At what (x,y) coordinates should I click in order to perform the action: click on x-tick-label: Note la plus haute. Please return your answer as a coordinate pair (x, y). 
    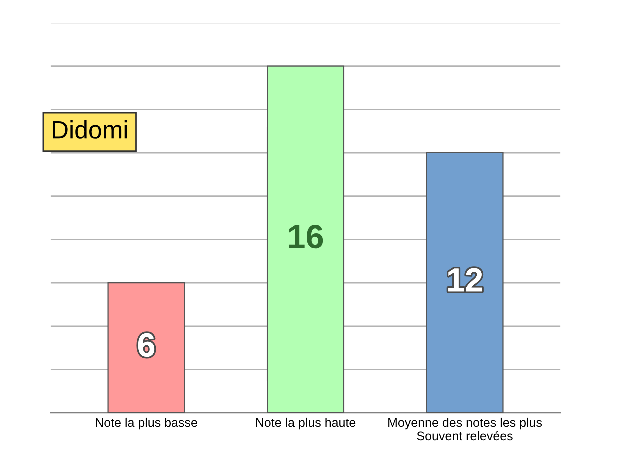
    Looking at the image, I should click on (306, 424).